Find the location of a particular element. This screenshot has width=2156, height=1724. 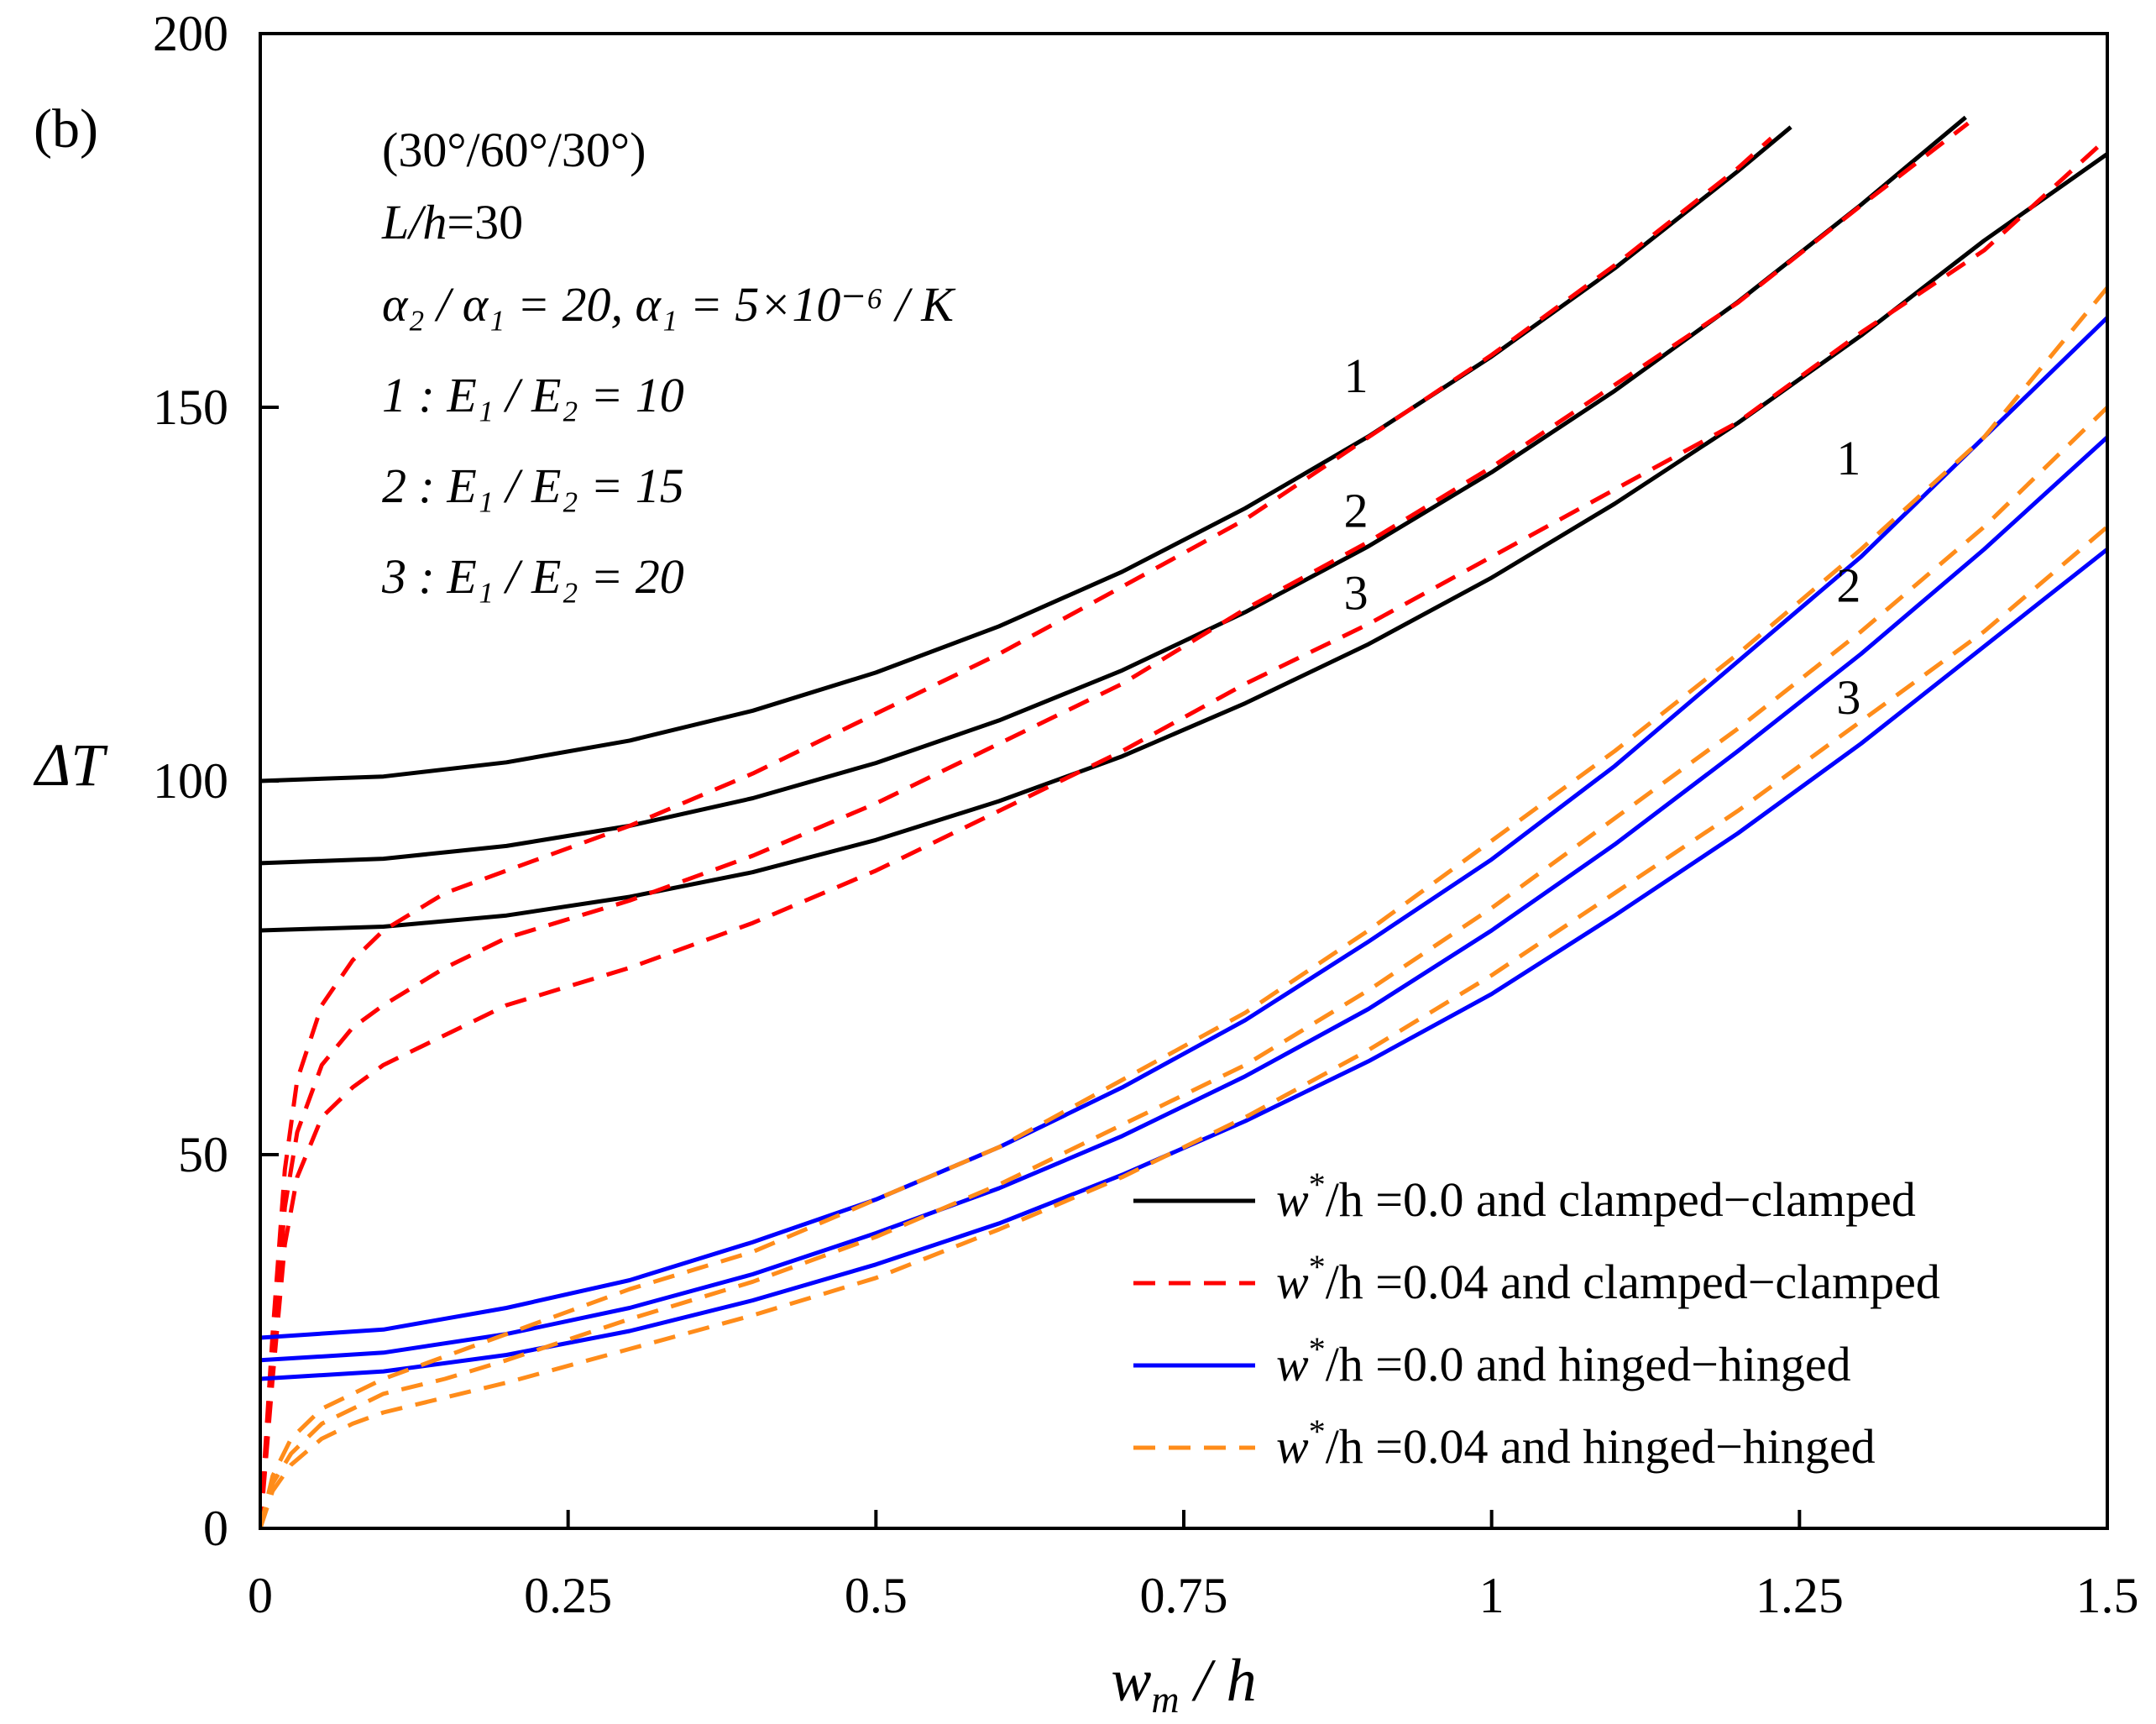

x-axis: 0 0.25 0.5 0.75 1 1.25 1.5 is located at coordinates (1193, 1566).